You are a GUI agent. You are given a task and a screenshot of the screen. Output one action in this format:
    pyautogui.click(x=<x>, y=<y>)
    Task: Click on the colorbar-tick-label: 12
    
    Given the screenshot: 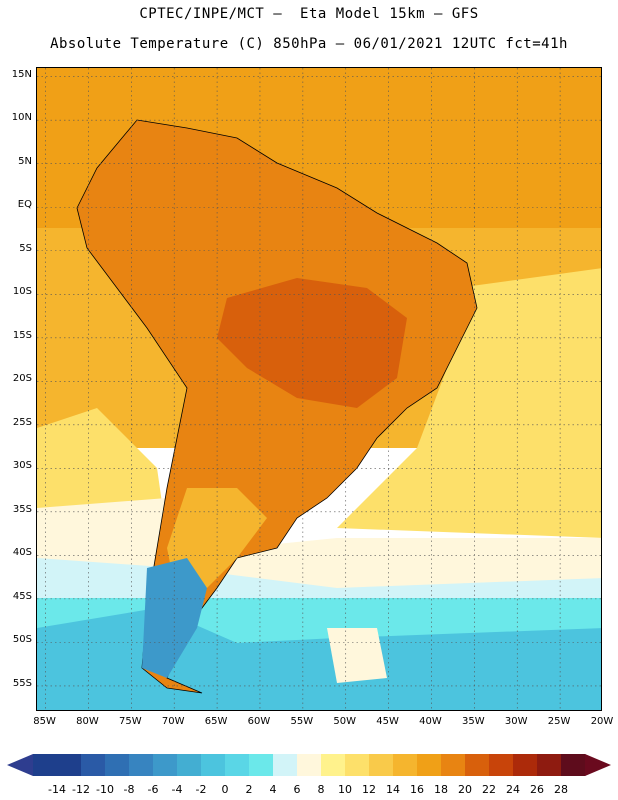 What is the action you would take?
    pyautogui.click(x=369, y=789)
    